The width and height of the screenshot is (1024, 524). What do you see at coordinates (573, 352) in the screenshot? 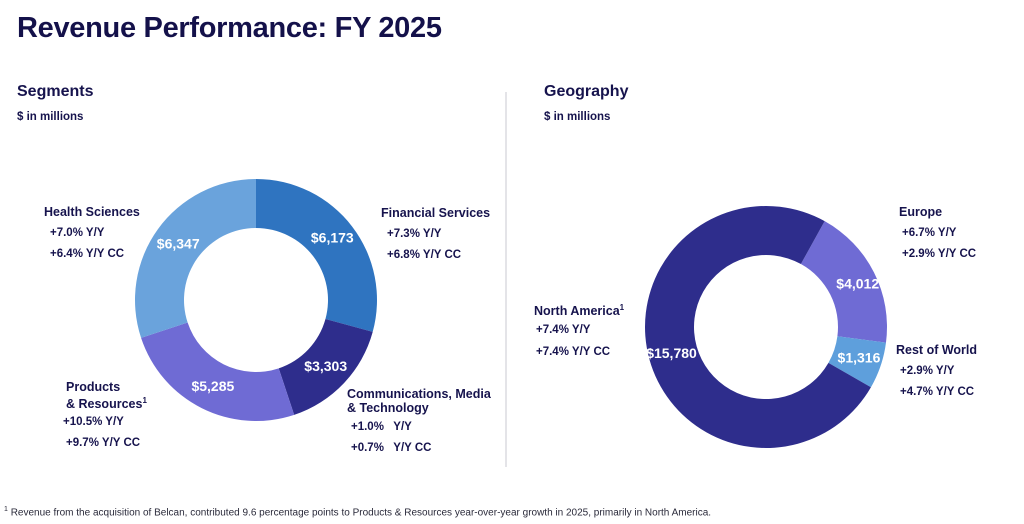
I see `label-yycc: +7.4% Y/Y CC` at bounding box center [573, 352].